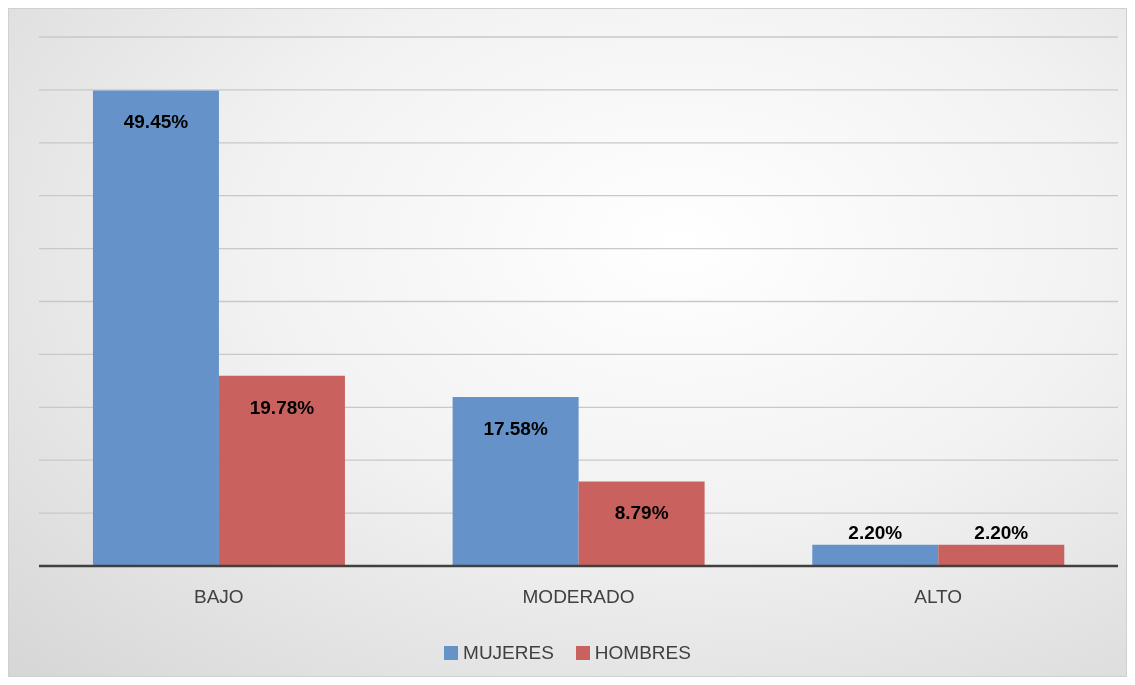 This screenshot has height=685, width=1135. Describe the element at coordinates (642, 653) in the screenshot. I see `legend-label: HOMBRES` at that location.